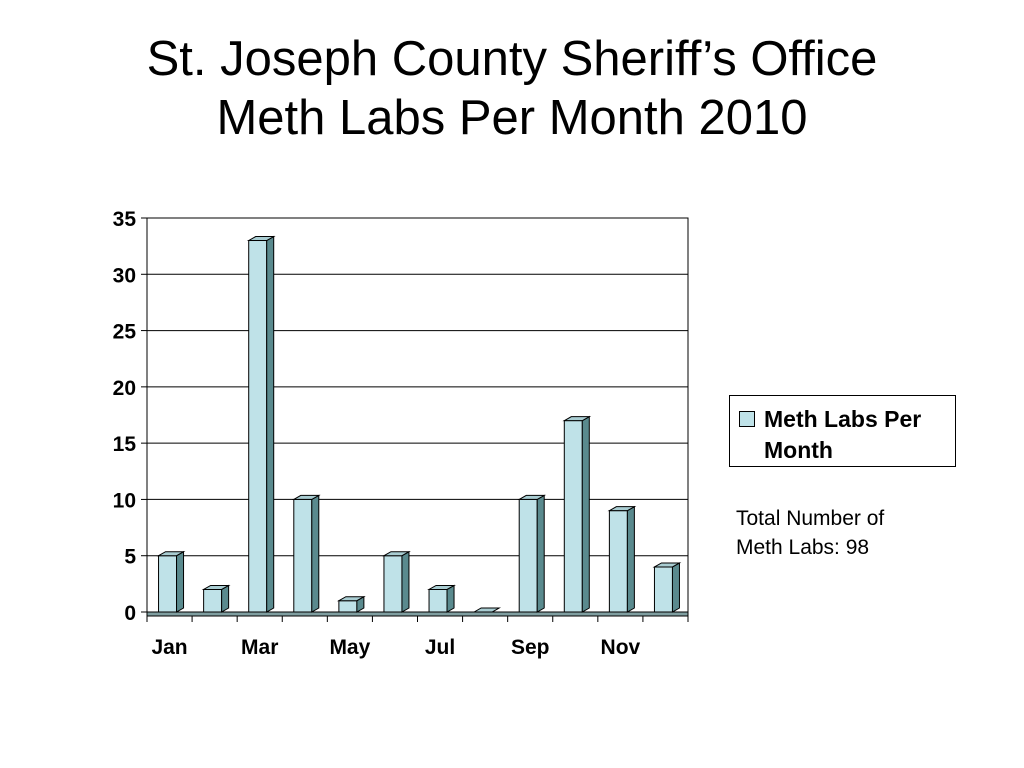 The height and width of the screenshot is (768, 1024). Describe the element at coordinates (803, 547) in the screenshot. I see `total-note-line-2: Meth Labs: 98` at that location.